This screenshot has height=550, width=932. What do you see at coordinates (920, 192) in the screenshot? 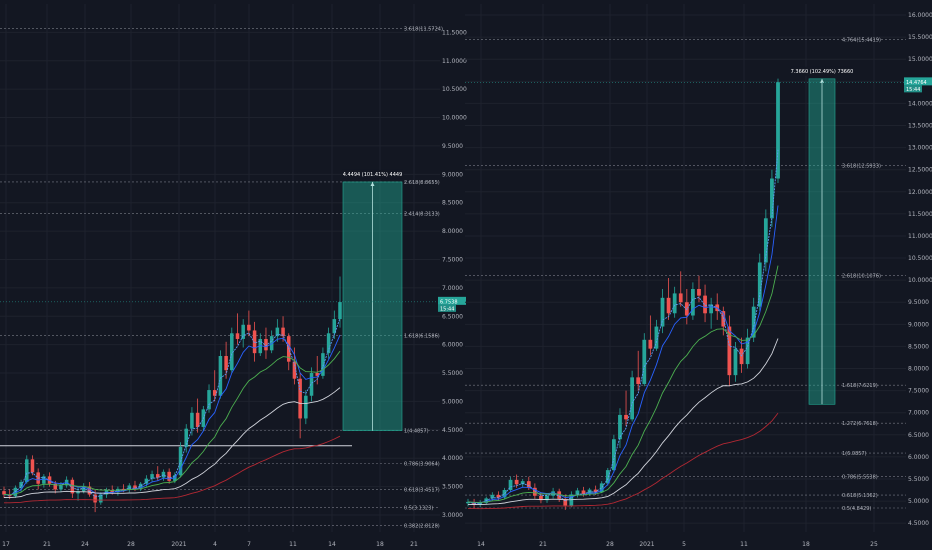
I see `y-tick-label: 12.0000` at bounding box center [920, 192].